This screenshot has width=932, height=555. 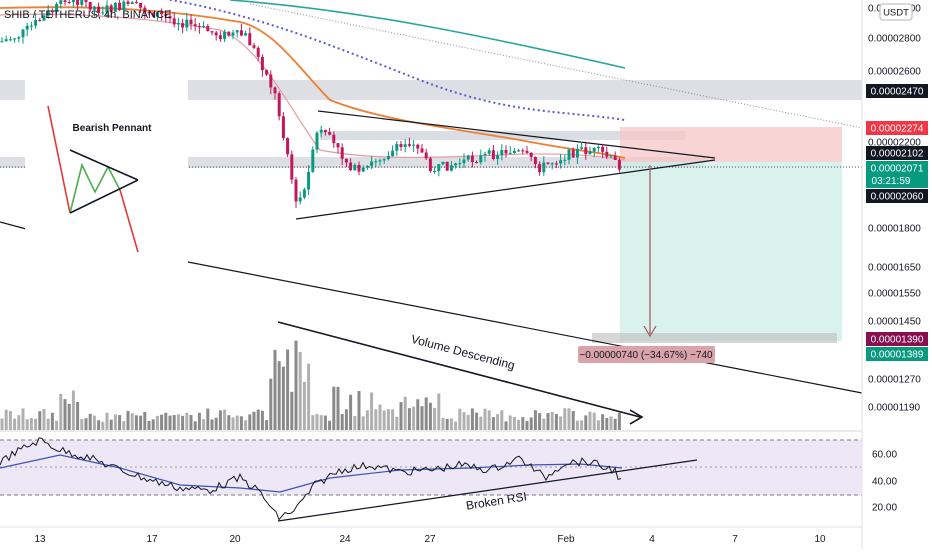 I want to click on volume-trendline-arrowhead, so click(x=636, y=417).